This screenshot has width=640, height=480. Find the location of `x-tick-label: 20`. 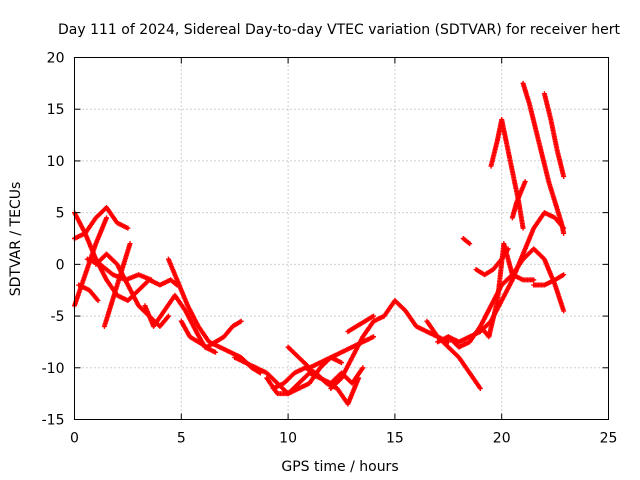

x-tick-label: 20 is located at coordinates (502, 439).